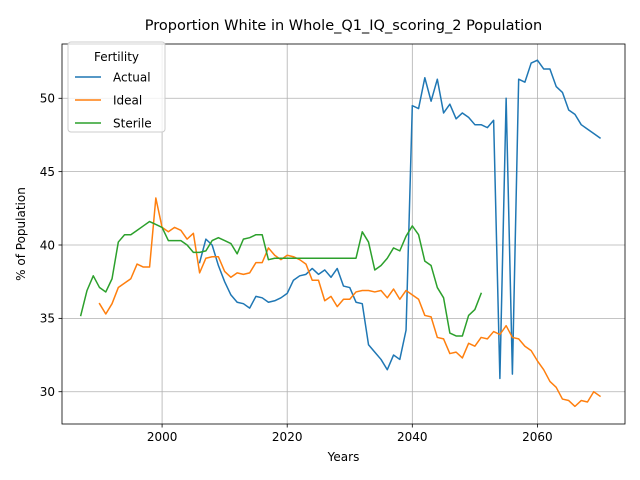 This screenshot has height=480, width=640. I want to click on y-tick-label: 45, so click(47, 172).